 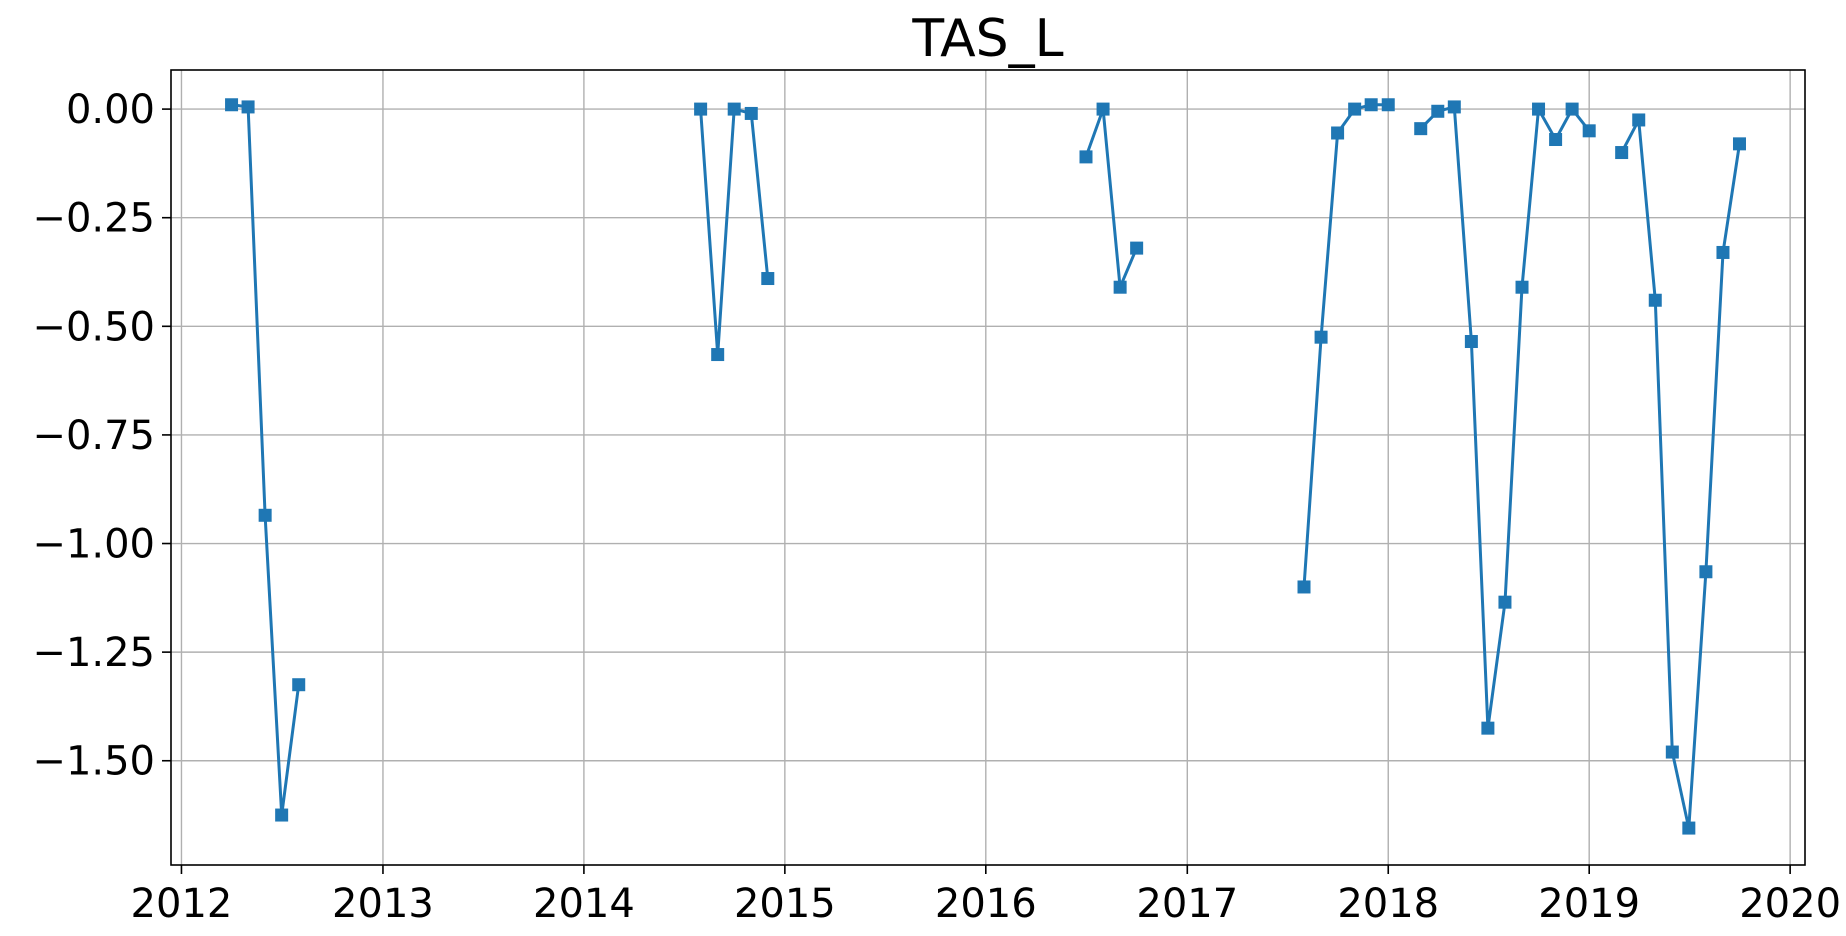 I want to click on x-tick-label: 2017, so click(x=1187, y=904).